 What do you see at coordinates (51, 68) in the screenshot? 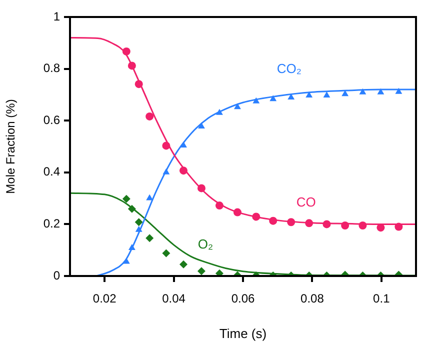
I see `y-tick-label: 0.8` at bounding box center [51, 68].